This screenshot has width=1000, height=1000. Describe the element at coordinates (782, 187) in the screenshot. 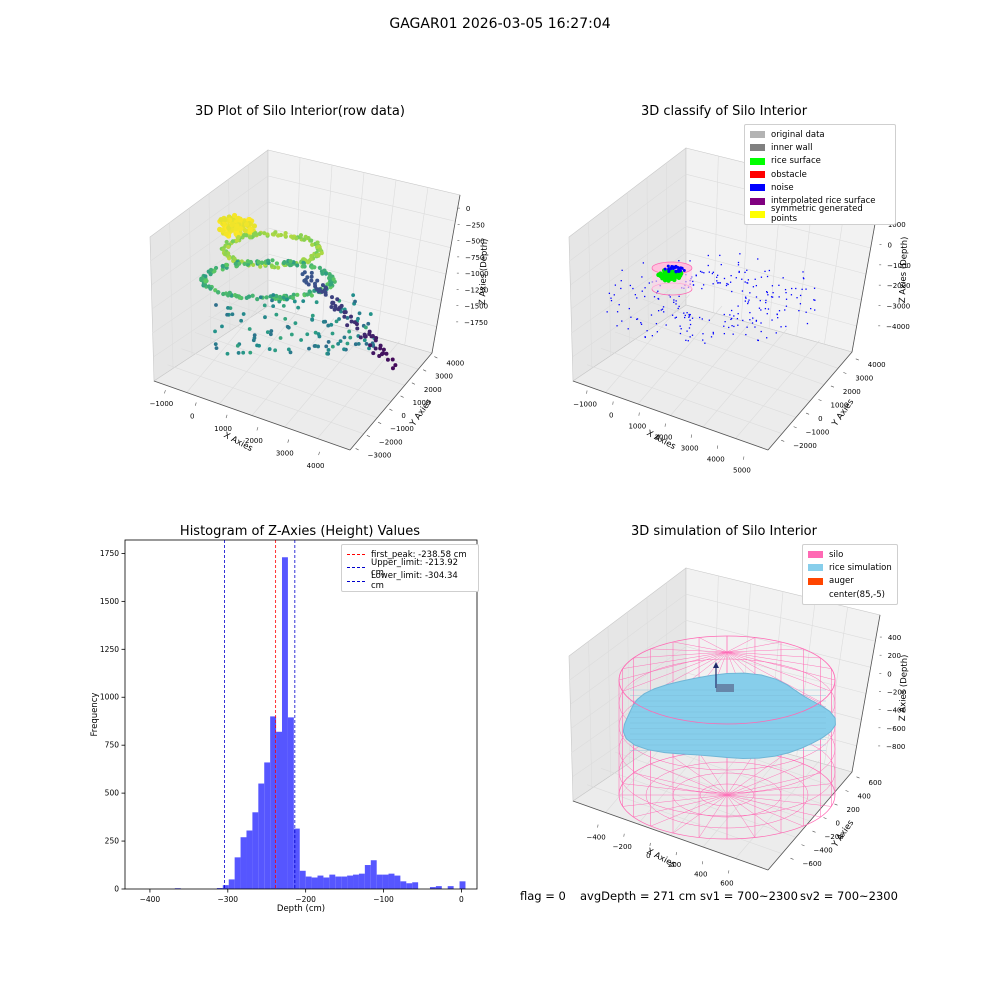

I see `legend-label: noise` at that location.